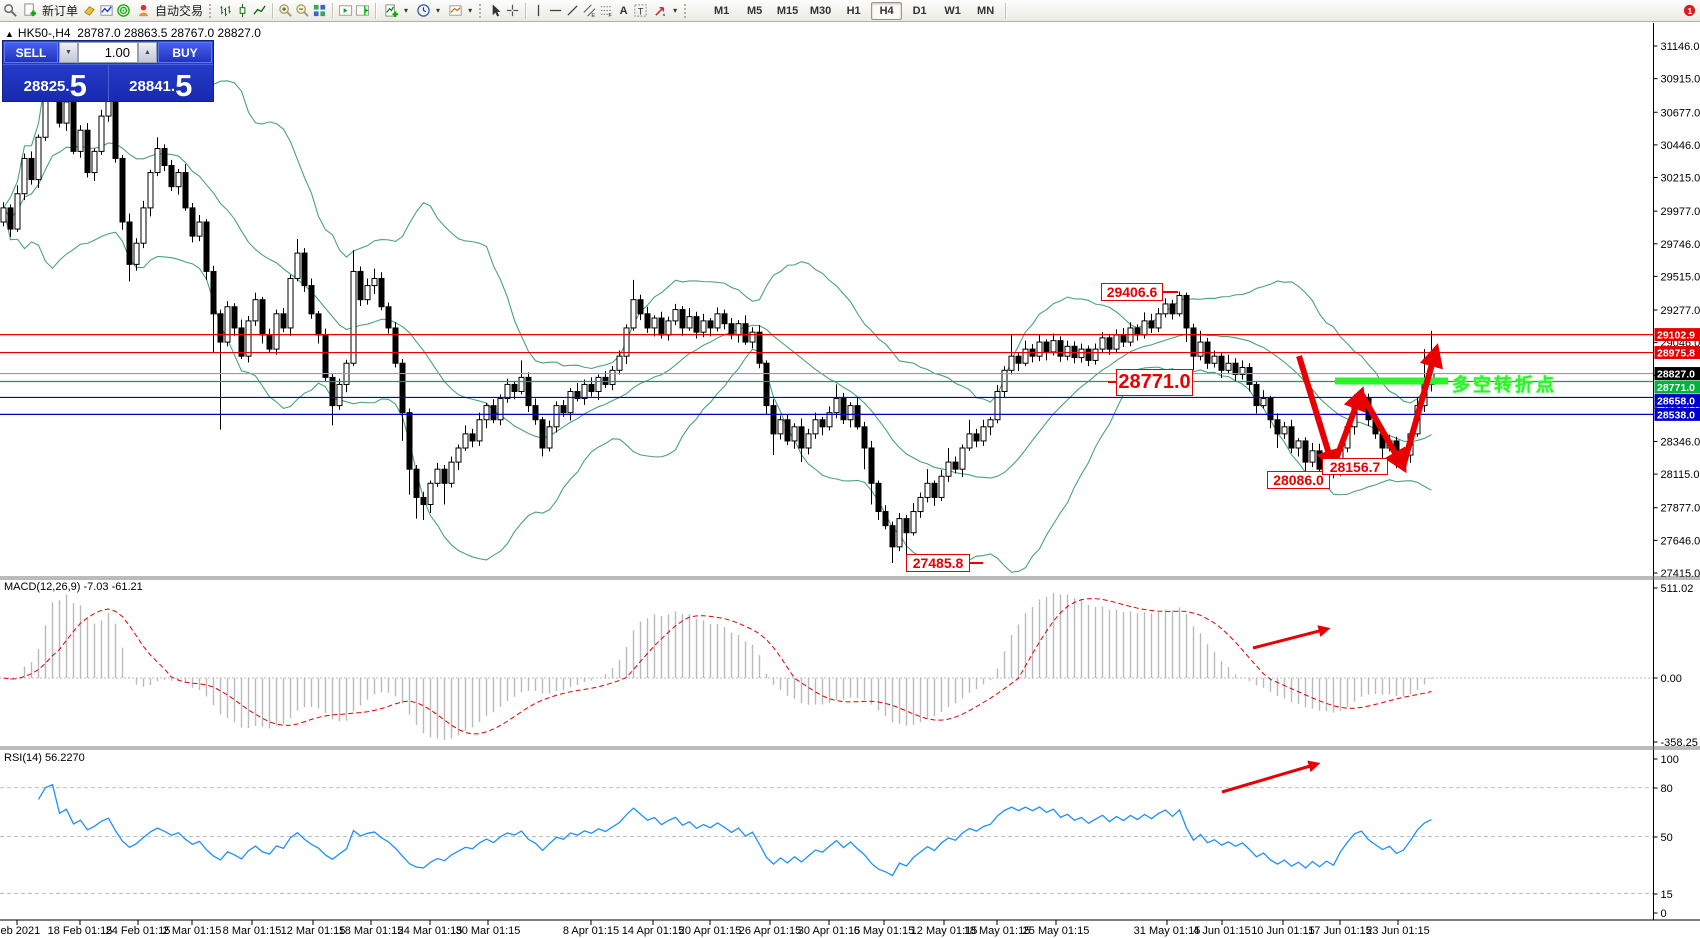 This screenshot has height=938, width=1700. Describe the element at coordinates (50, 10) in the screenshot. I see `new-order-button: 新订单` at that location.